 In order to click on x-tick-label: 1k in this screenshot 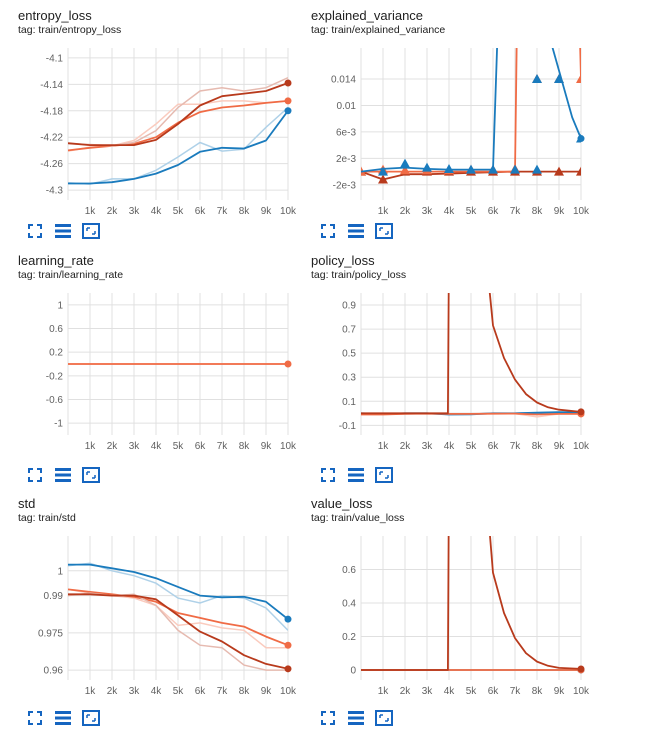, I will do `click(384, 691)`.